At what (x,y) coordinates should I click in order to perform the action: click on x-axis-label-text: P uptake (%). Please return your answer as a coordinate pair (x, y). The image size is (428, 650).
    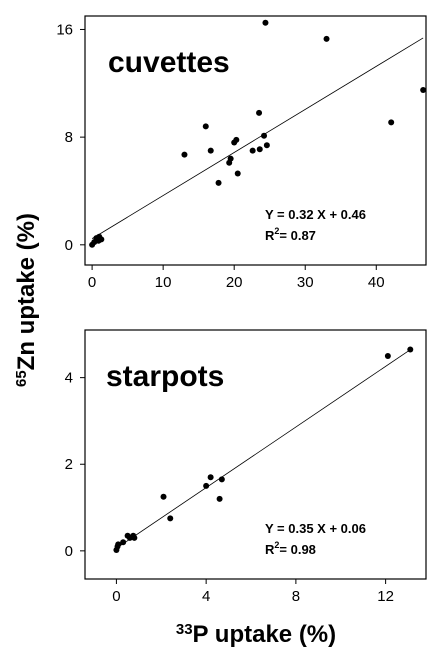
    Looking at the image, I should click on (265, 634).